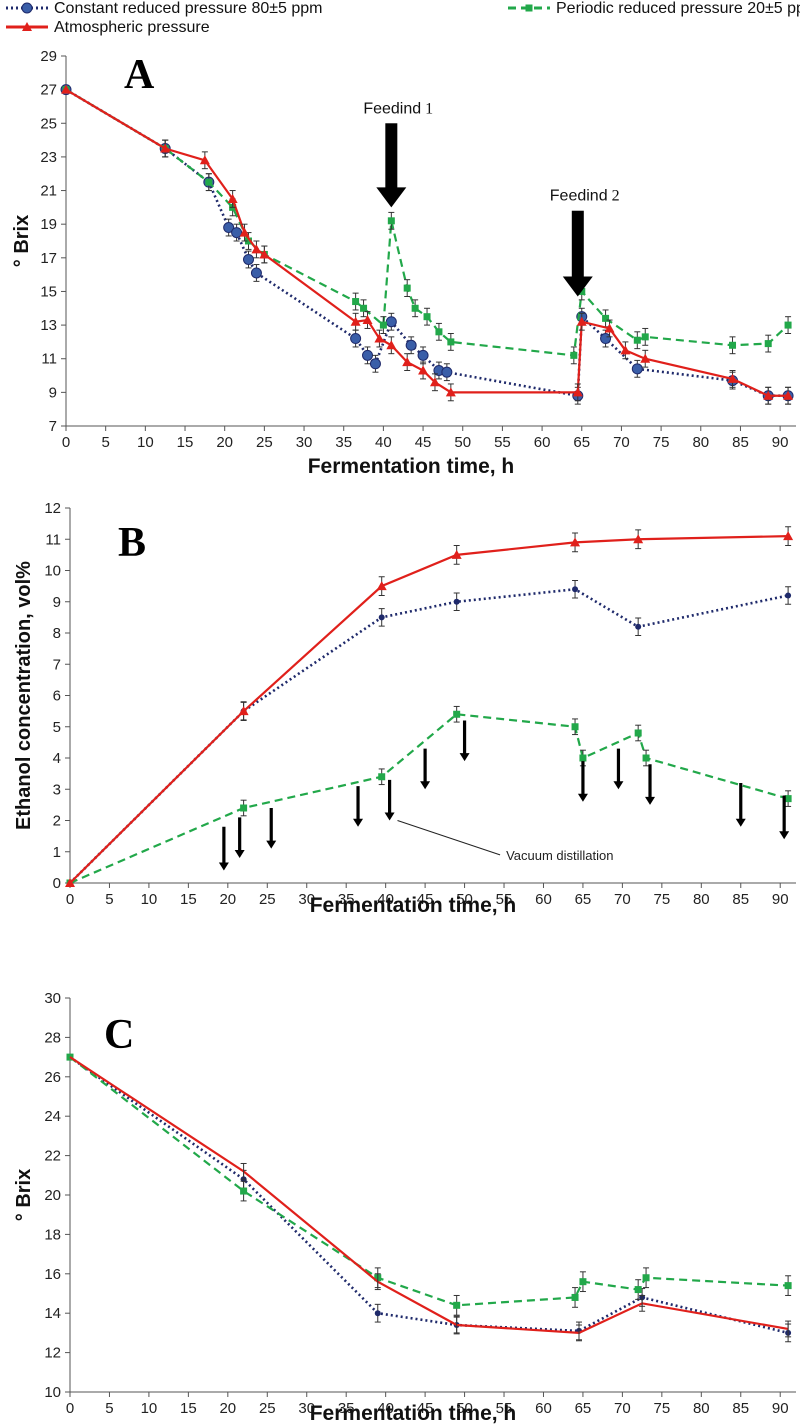  Describe the element at coordinates (53, 392) in the screenshot. I see `y-tick-label: 9` at that location.